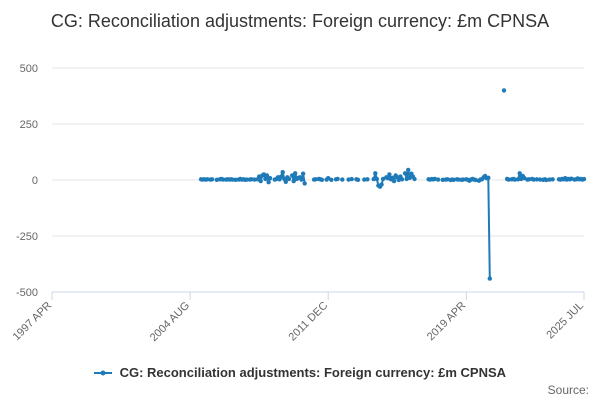 The width and height of the screenshot is (600, 400). Describe the element at coordinates (170, 322) in the screenshot. I see `x-tick-label: 2004 AUG` at that location.